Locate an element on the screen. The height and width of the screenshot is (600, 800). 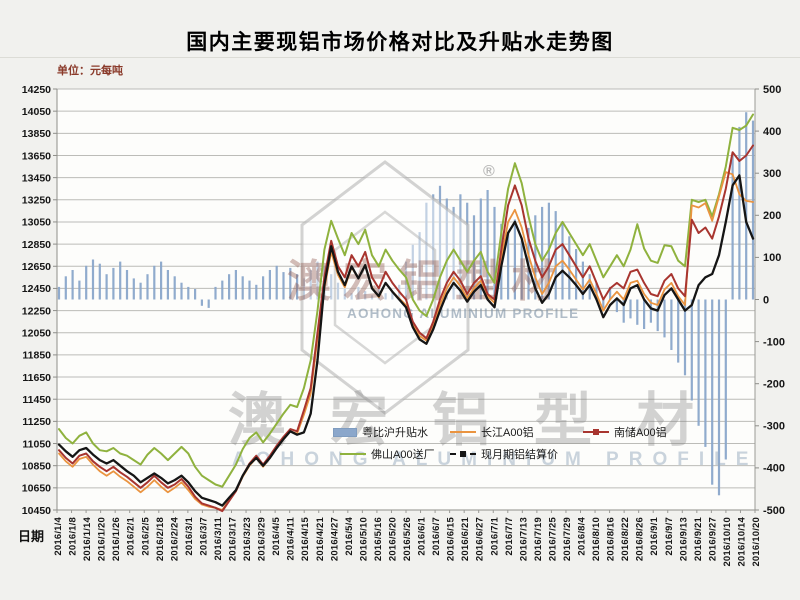
x-axis-tick-label: 2016/6/27 is located at coordinates (480, 539).